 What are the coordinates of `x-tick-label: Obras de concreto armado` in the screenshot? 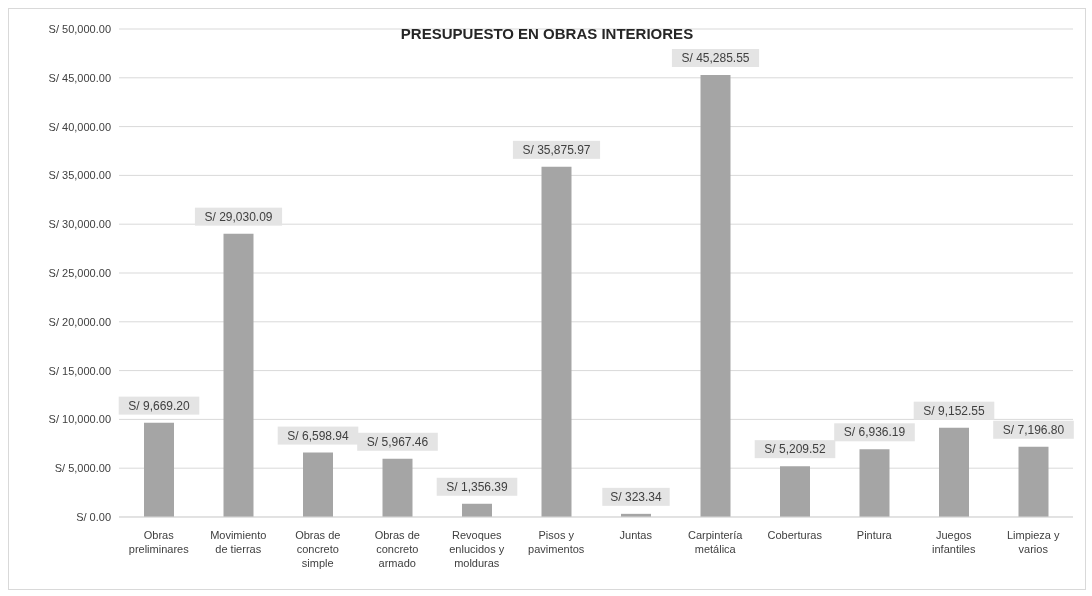 It's located at (397, 549).